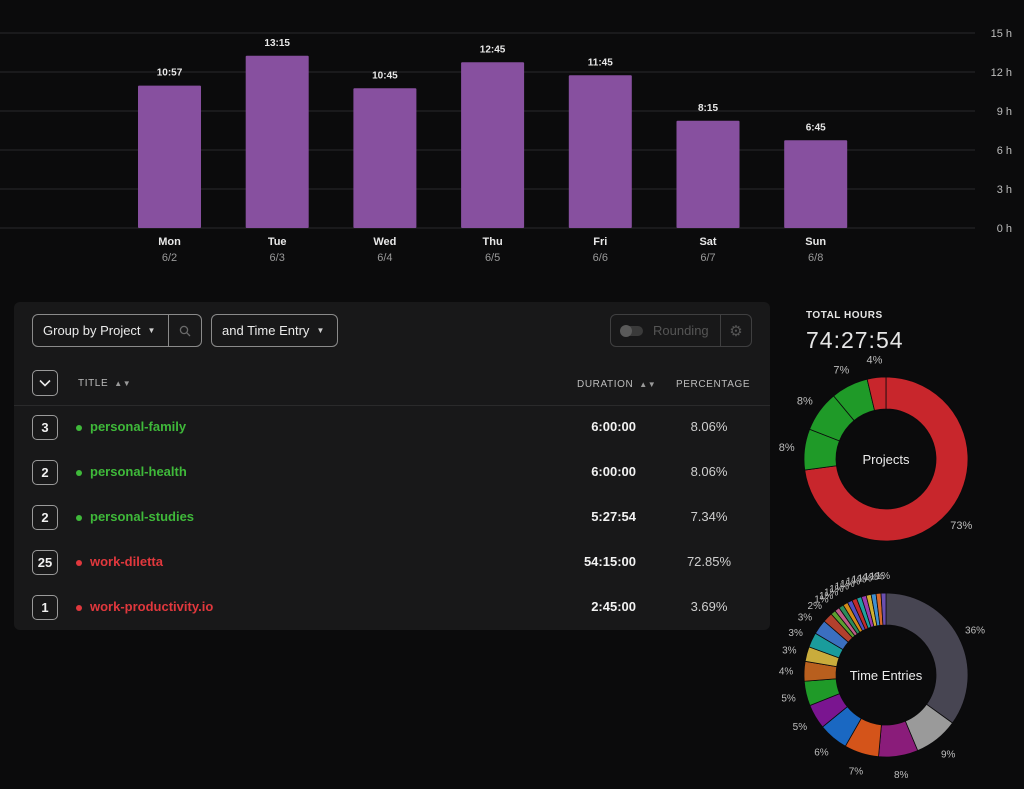  I want to click on projects-donut-title: Projects, so click(886, 459).